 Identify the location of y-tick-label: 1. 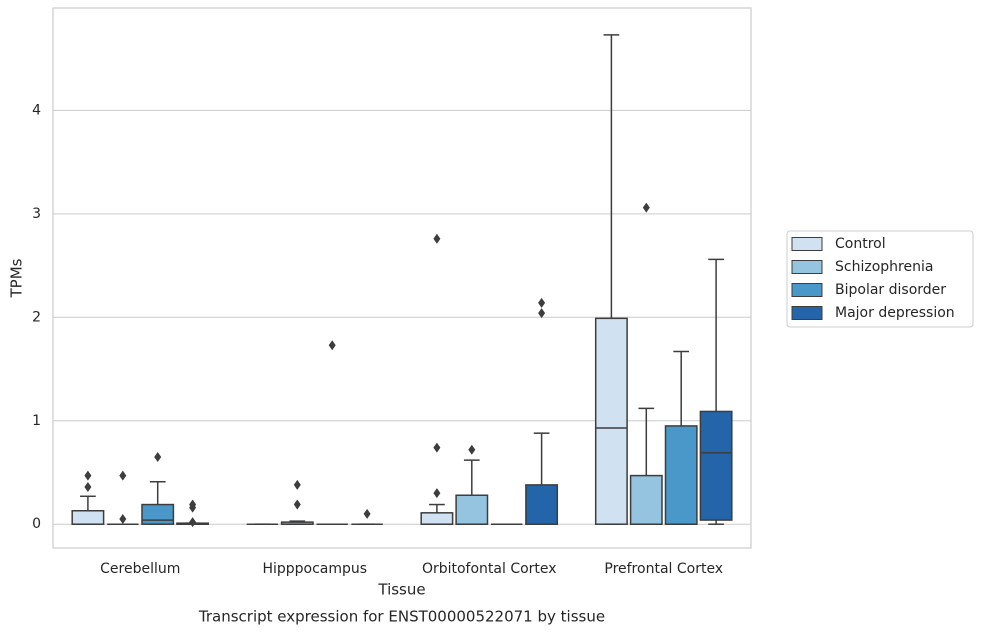
(36, 421).